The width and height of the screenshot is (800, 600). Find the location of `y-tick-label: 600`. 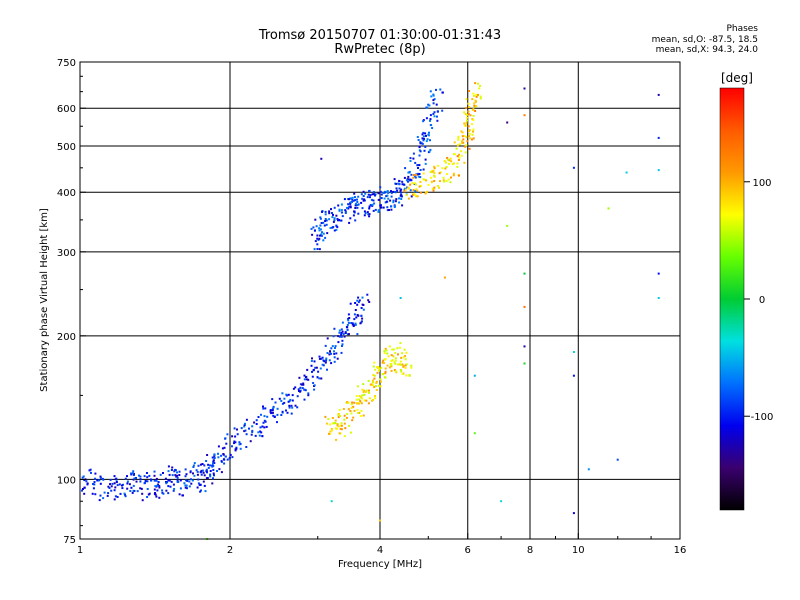

y-tick-label: 600 is located at coordinates (66, 109).